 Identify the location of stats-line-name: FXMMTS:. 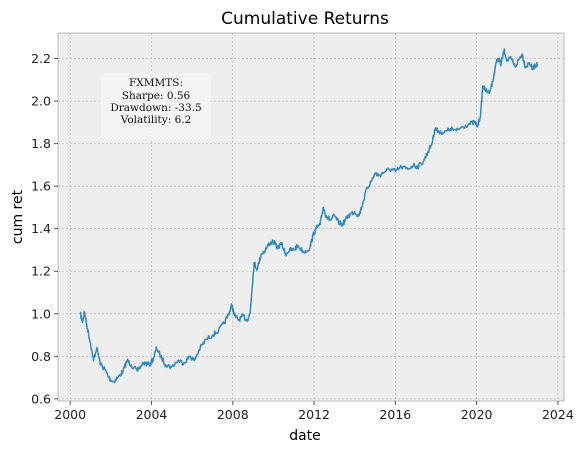
(156, 83).